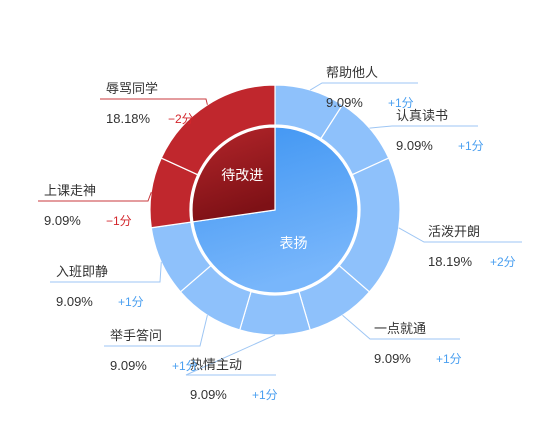  Describe the element at coordinates (131, 302) in the screenshot. I see `slice-score-6: +1分` at that location.